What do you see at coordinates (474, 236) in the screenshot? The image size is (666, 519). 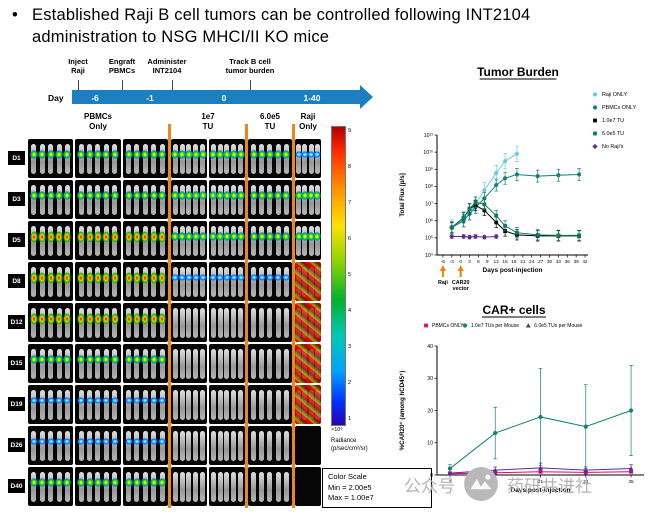 I see `series-no-raji's` at bounding box center [474, 236].